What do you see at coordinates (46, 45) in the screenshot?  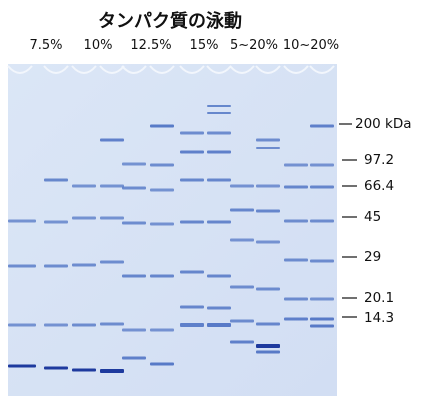 I see `gel-label-7-5: 7.5%` at bounding box center [46, 45].